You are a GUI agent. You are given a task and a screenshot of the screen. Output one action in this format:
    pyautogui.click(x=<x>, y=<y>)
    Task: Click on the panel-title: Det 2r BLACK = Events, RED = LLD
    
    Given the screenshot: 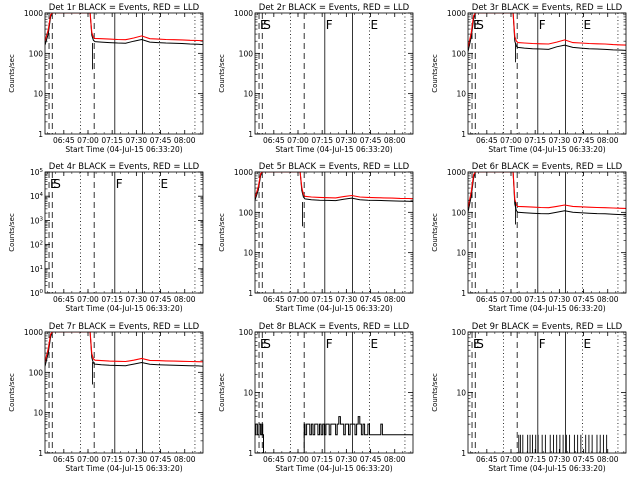 What is the action you would take?
    pyautogui.click(x=334, y=8)
    